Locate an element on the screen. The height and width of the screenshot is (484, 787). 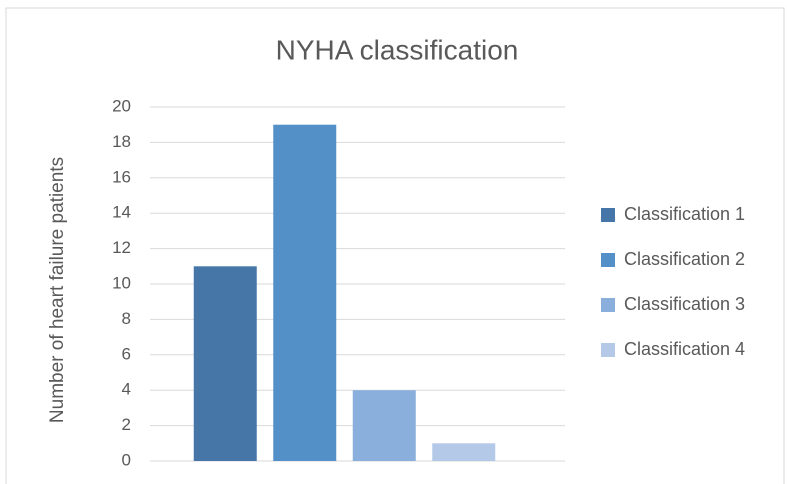
legend-label: Classification 3 is located at coordinates (684, 304).